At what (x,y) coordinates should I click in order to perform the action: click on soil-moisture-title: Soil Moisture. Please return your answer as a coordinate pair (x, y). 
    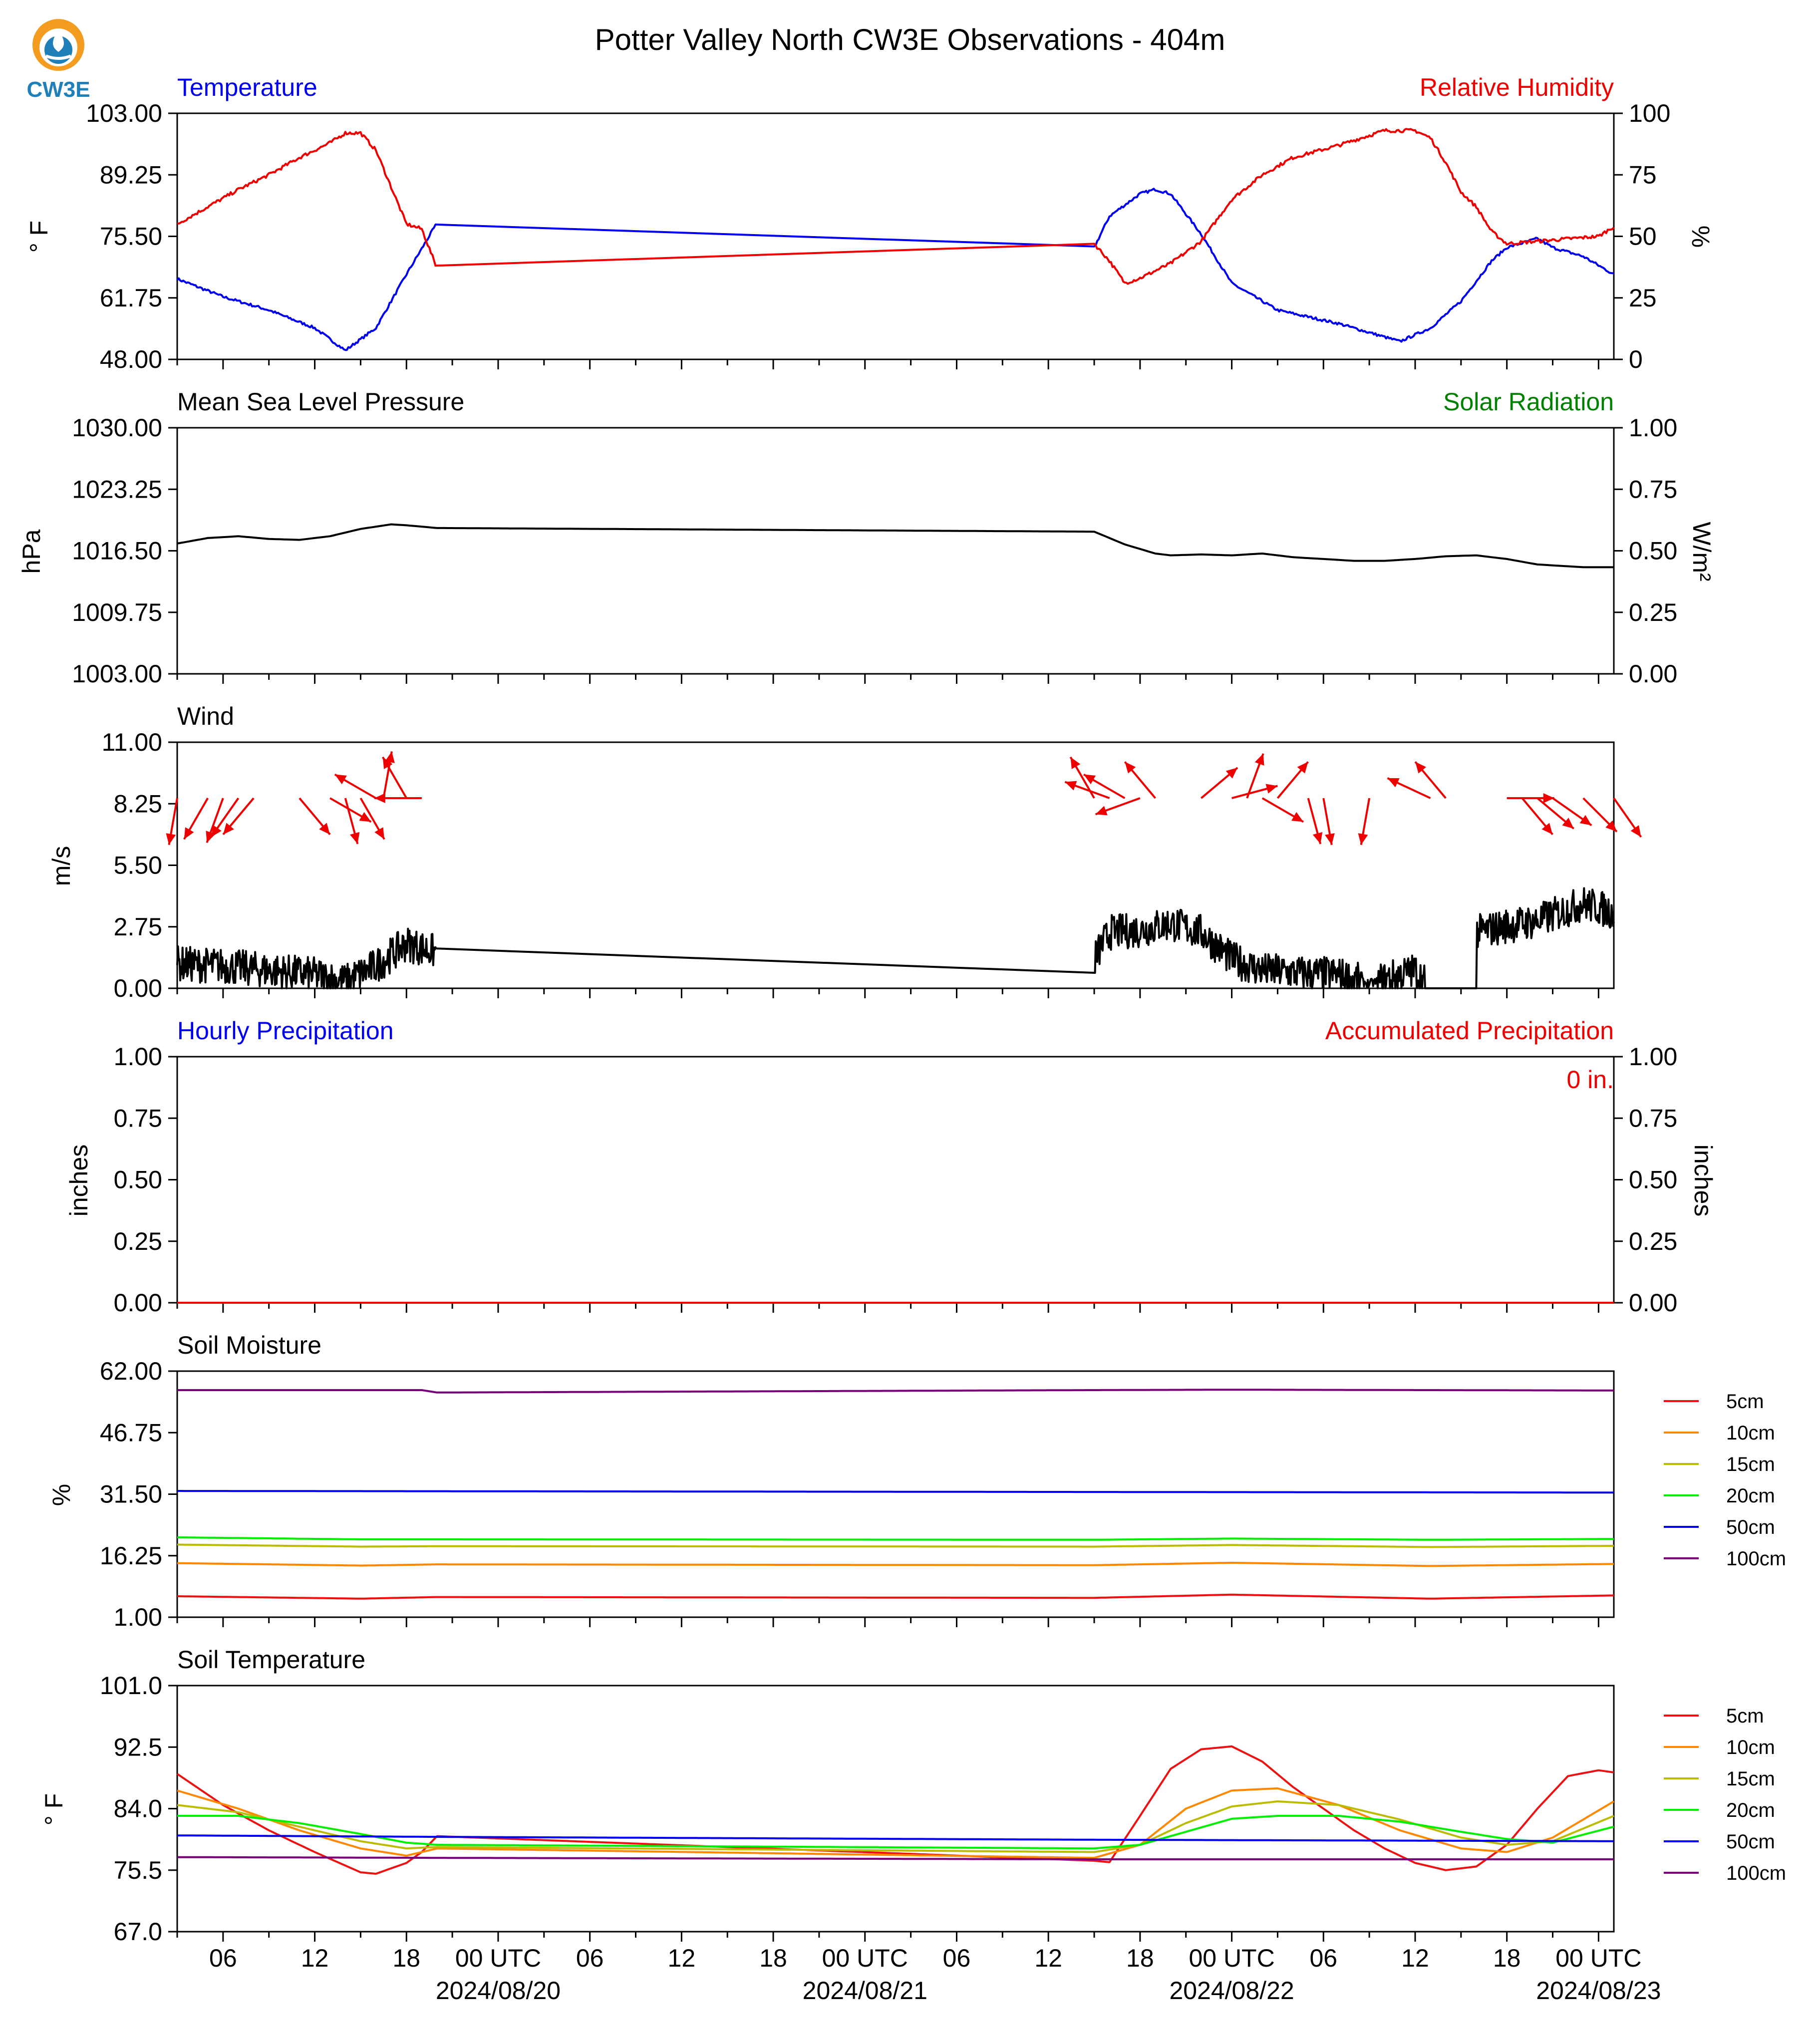
    Looking at the image, I should click on (249, 1345).